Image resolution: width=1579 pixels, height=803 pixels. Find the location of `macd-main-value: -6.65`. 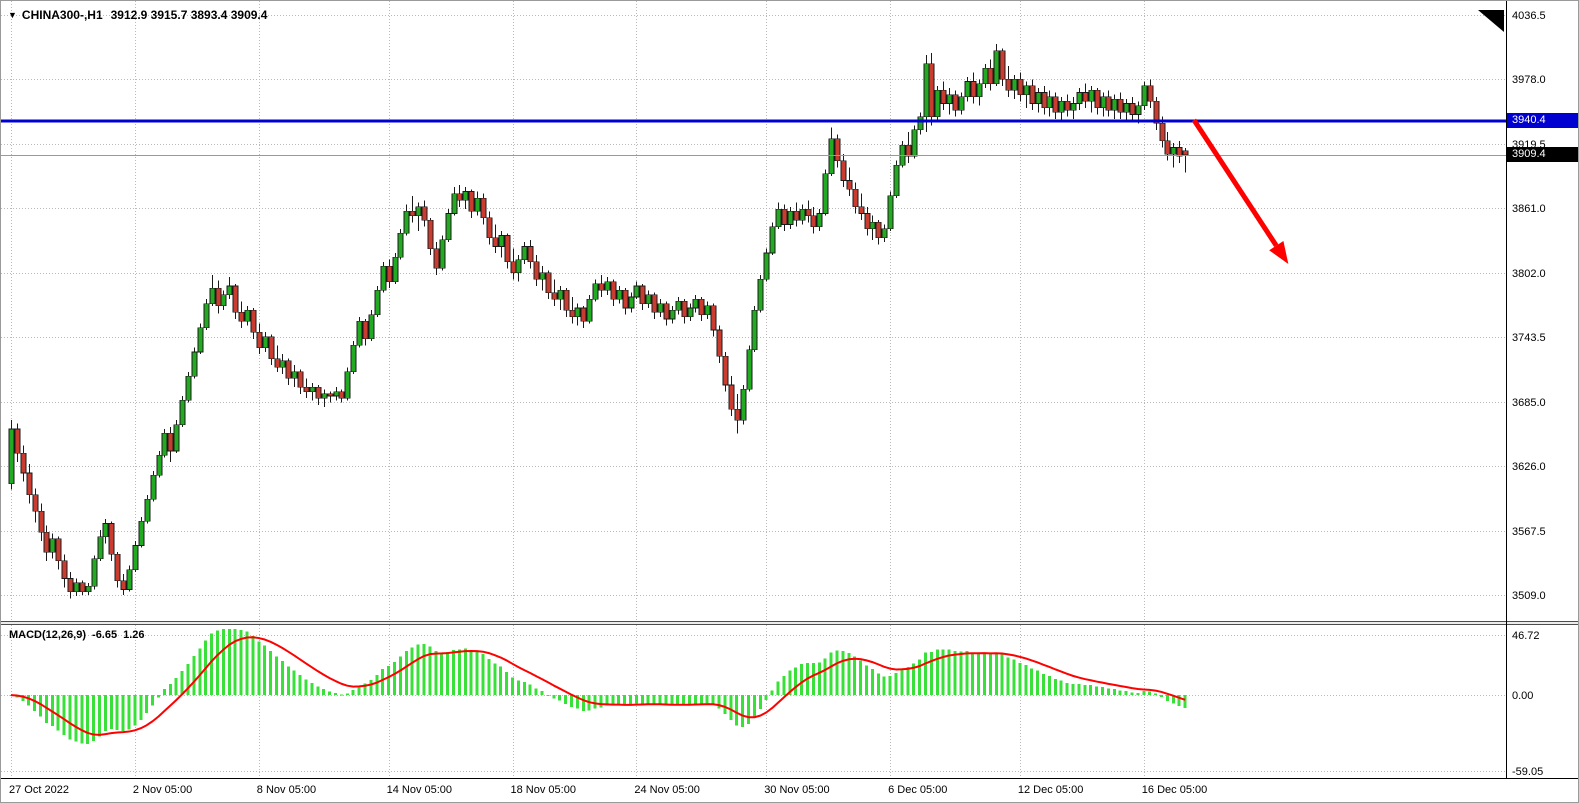

macd-main-value: -6.65 is located at coordinates (105, 635).